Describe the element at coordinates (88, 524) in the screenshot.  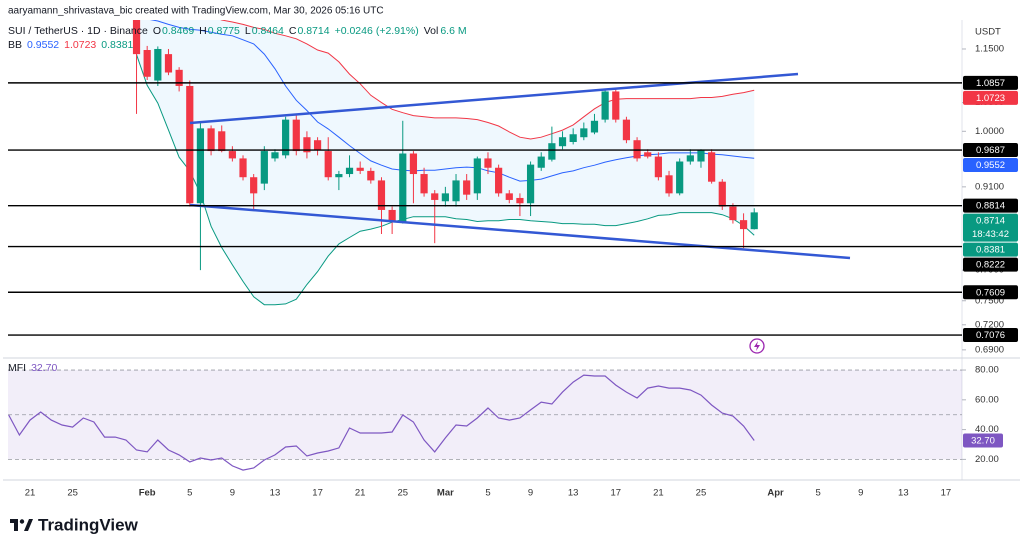
I see `brand: TradingView` at that location.